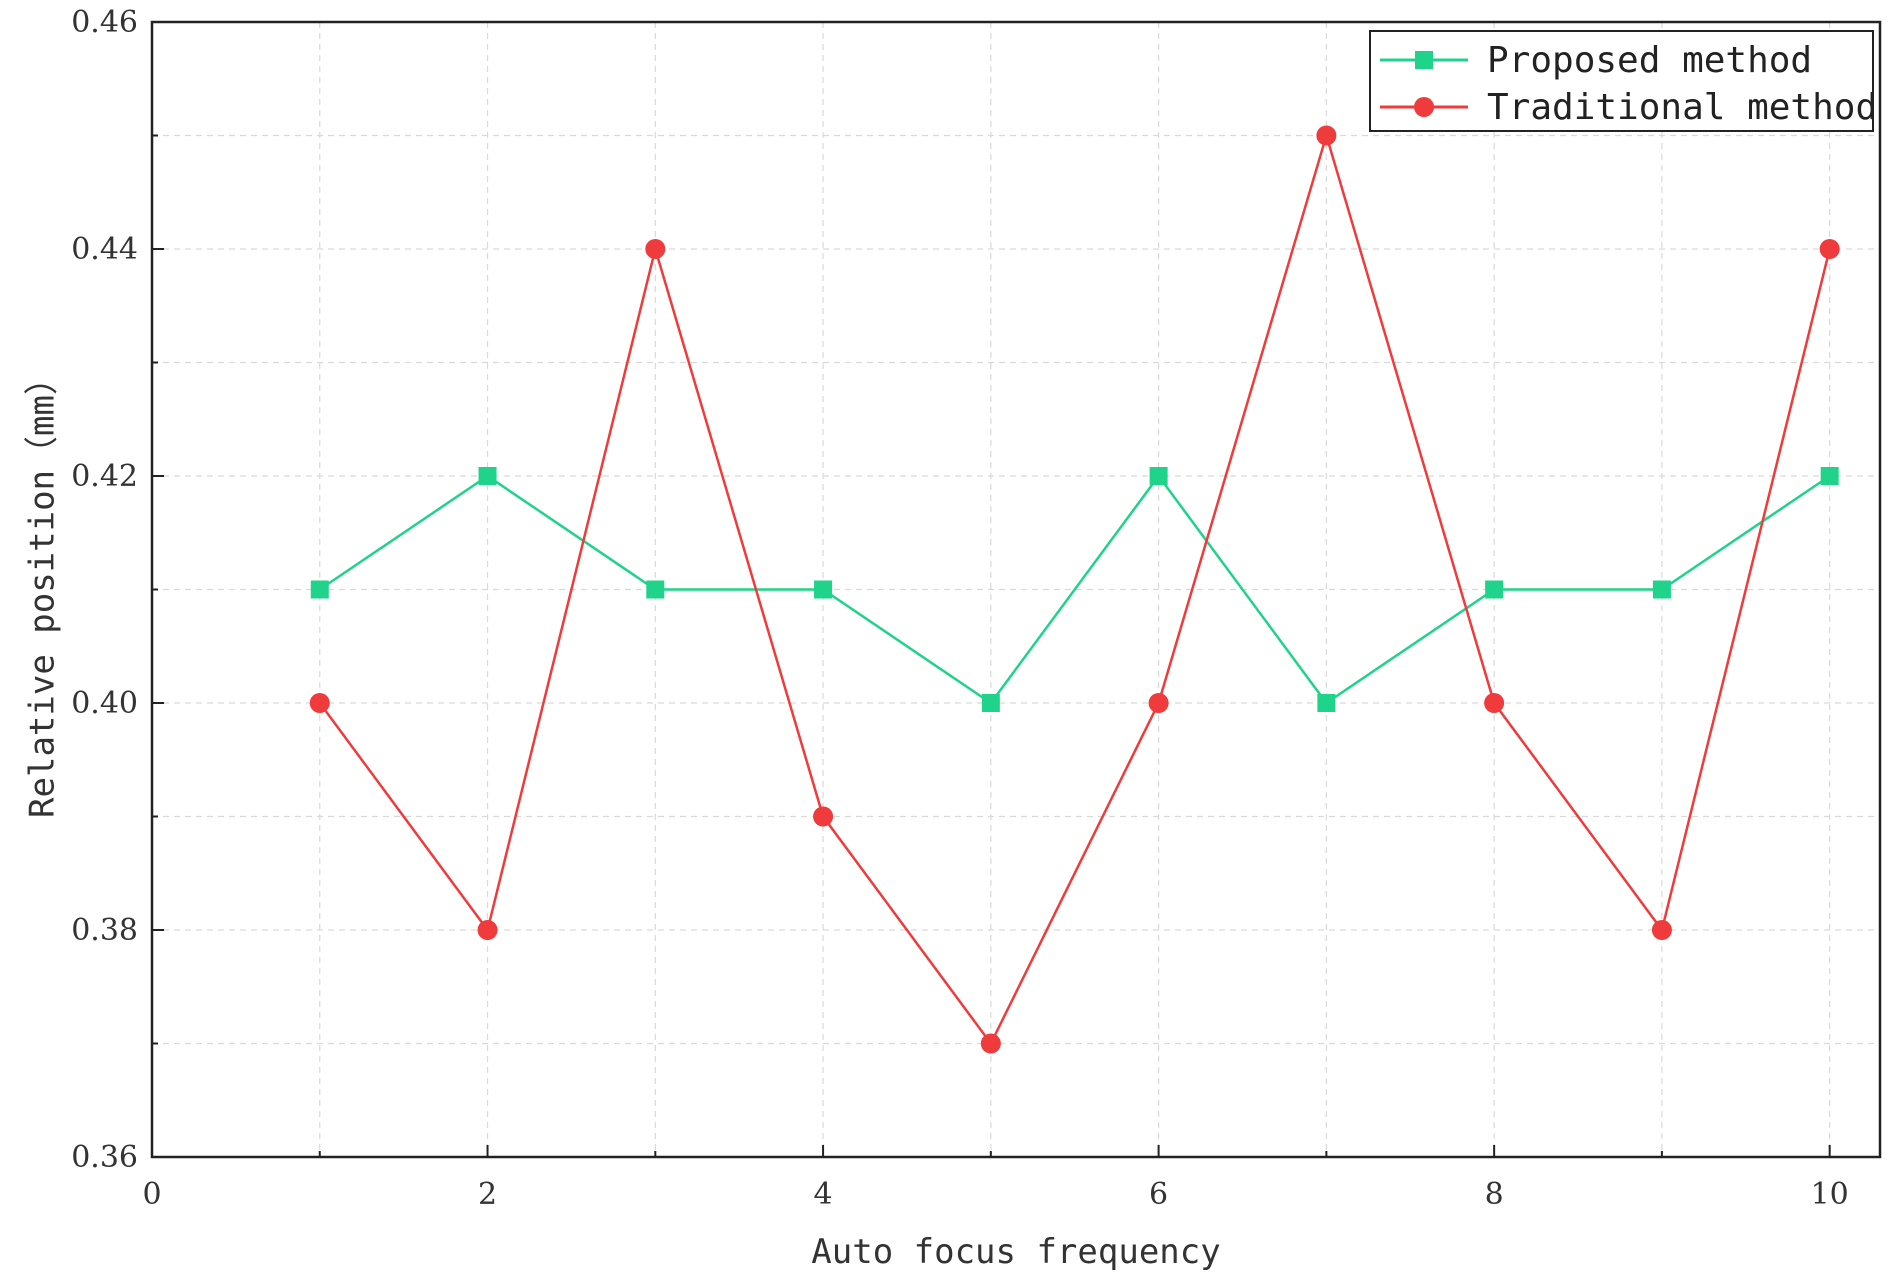  Describe the element at coordinates (487, 1194) in the screenshot. I see `x-tick-label: 2` at that location.